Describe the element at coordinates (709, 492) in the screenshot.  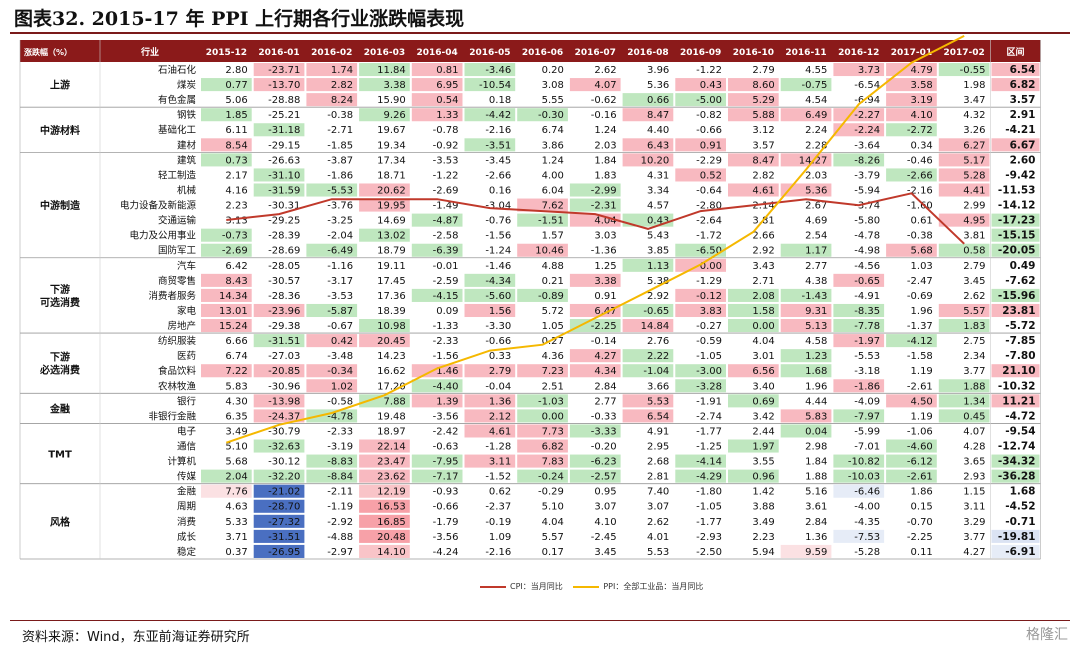
I see `cell-value: -1.80` at that location.